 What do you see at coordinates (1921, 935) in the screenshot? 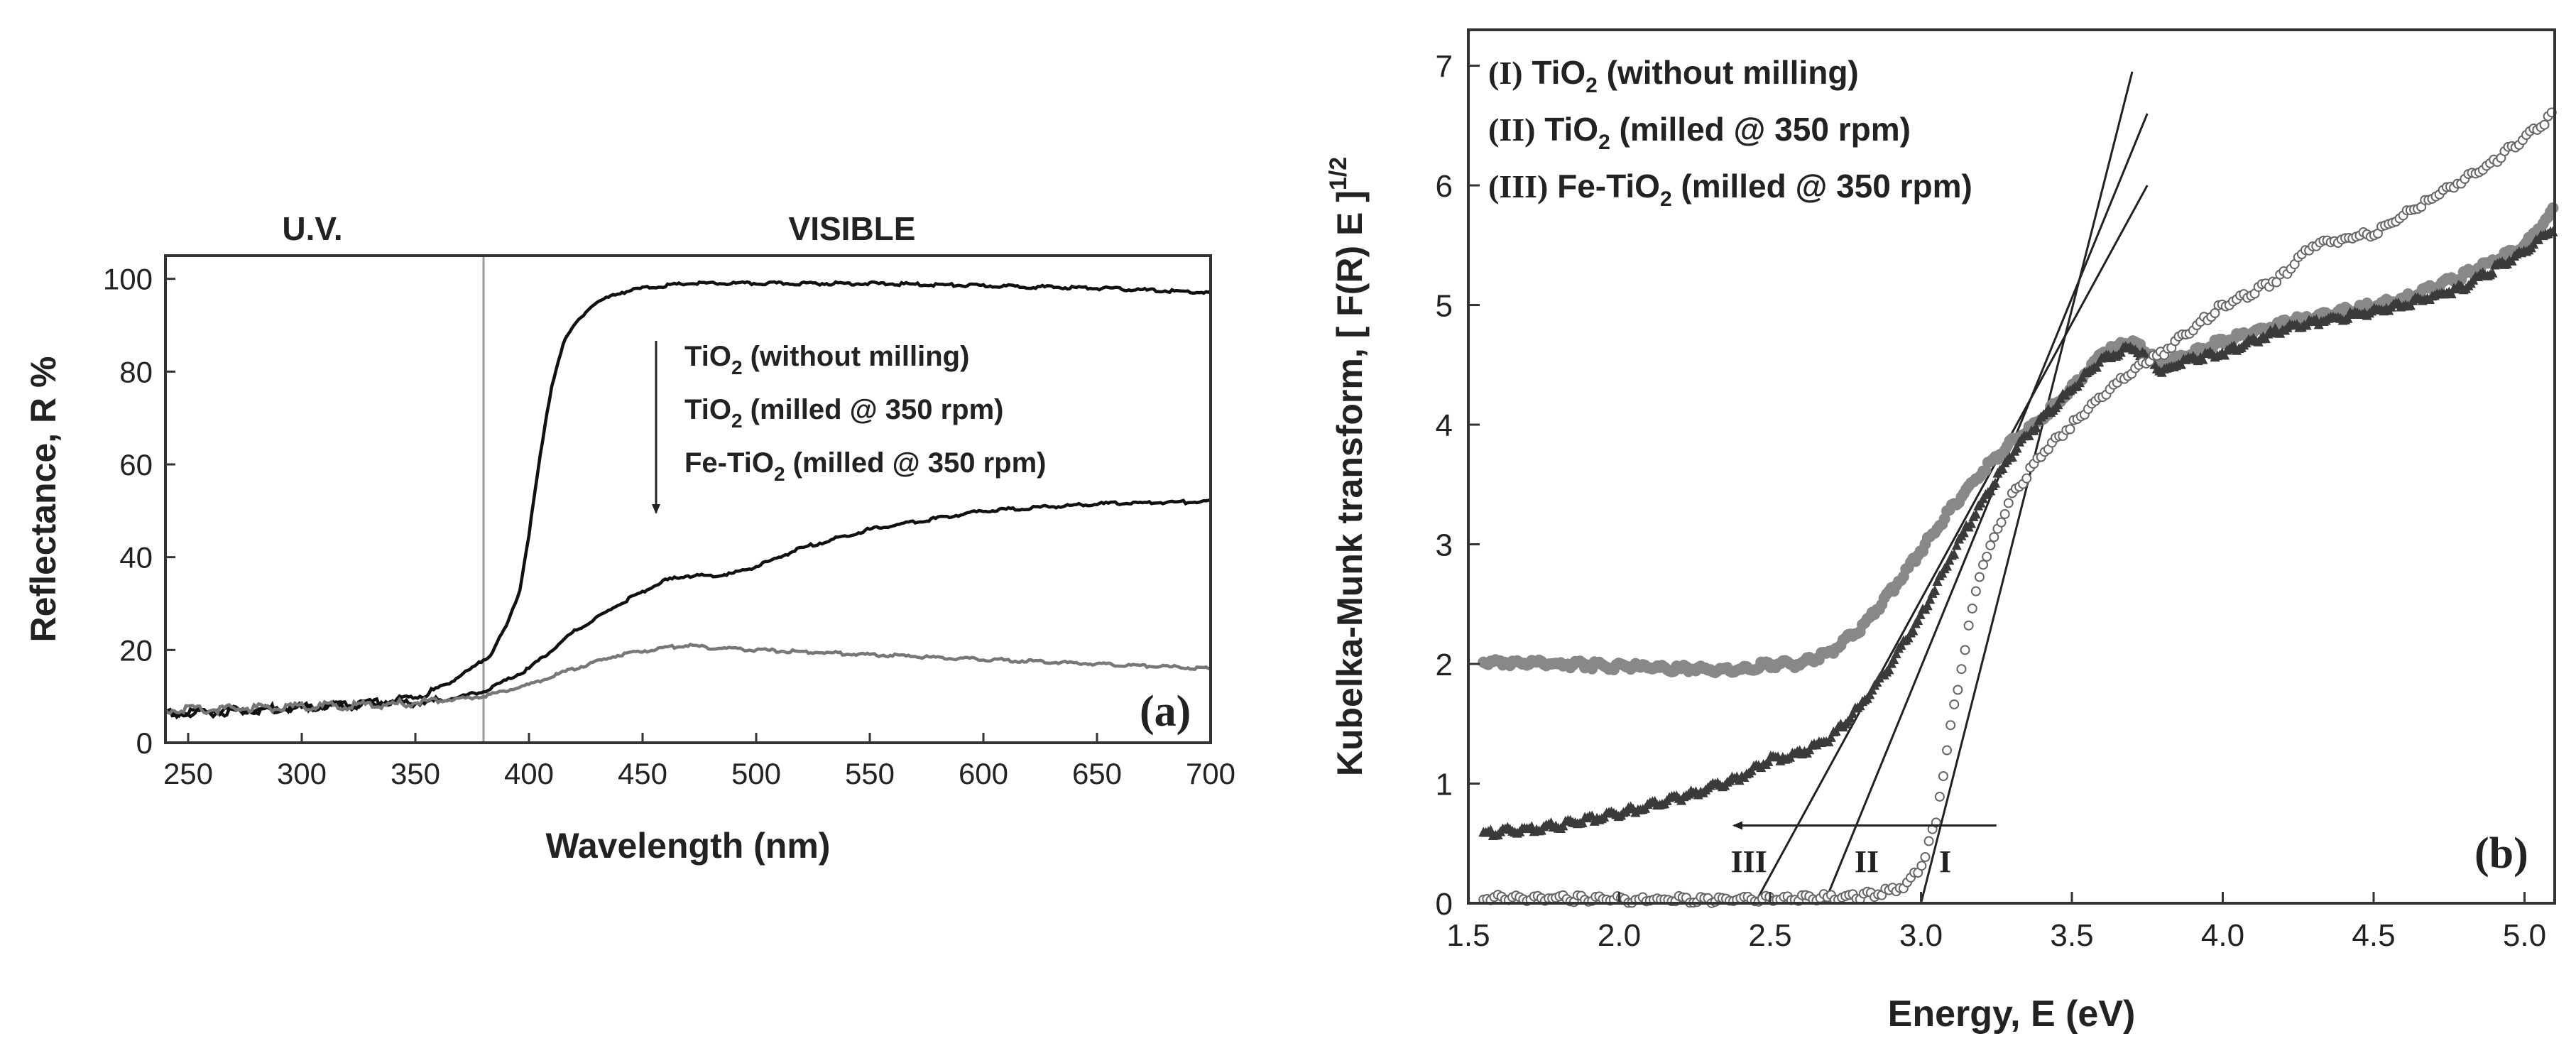
I see `x-tick-label: 3.0` at bounding box center [1921, 935].